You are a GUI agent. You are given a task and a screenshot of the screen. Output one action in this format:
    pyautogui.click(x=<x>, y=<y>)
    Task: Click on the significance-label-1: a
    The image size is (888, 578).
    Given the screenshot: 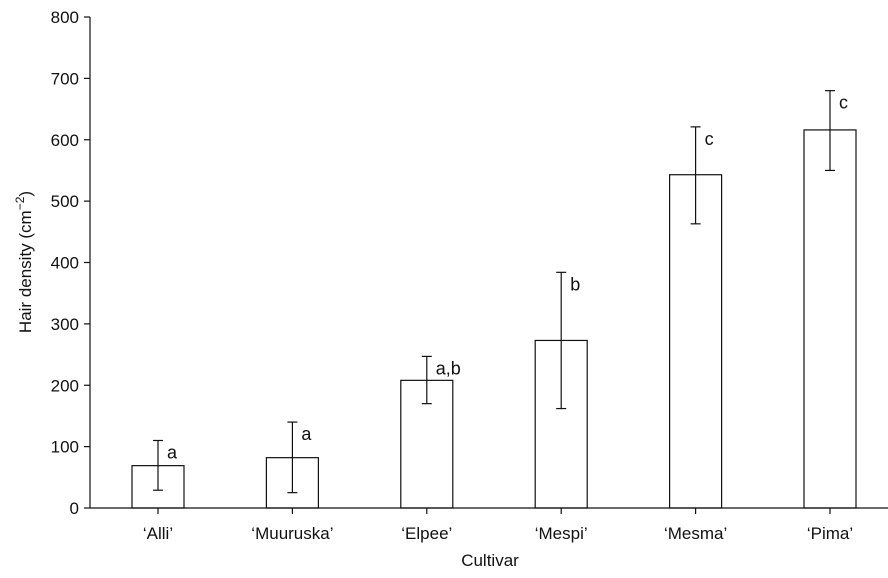 What is the action you would take?
    pyautogui.click(x=306, y=434)
    